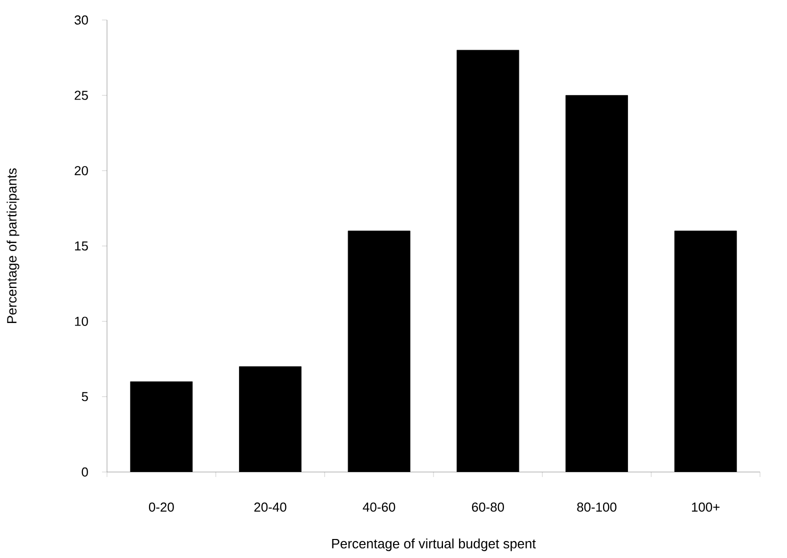  Describe the element at coordinates (379, 507) in the screenshot. I see `x-tick-label: 40-60` at that location.